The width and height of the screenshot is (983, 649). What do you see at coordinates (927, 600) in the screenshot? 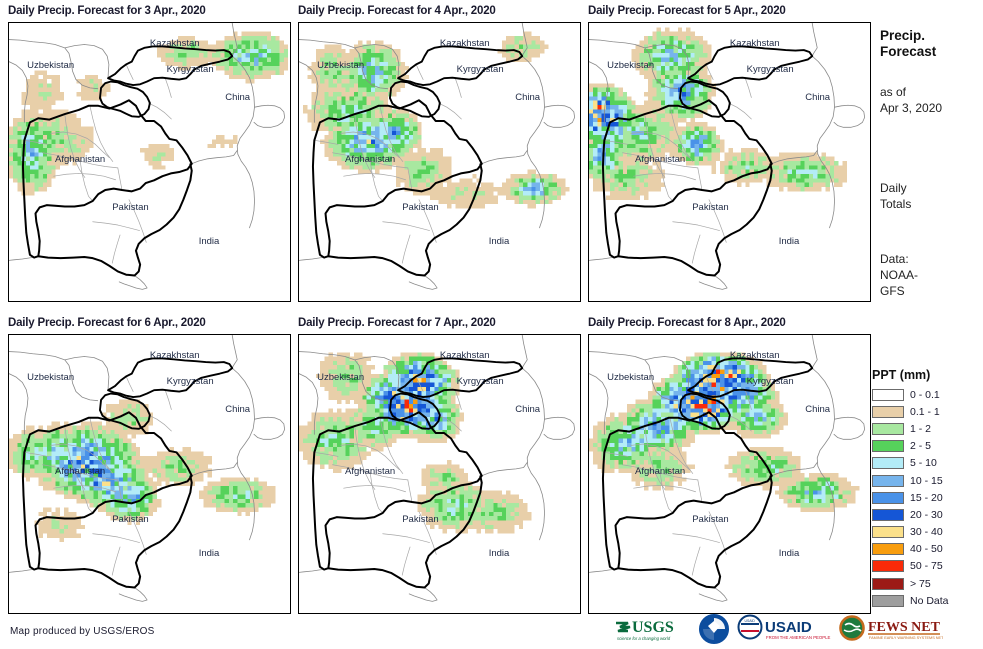
I see `legend-entry: No Data` at bounding box center [927, 600].